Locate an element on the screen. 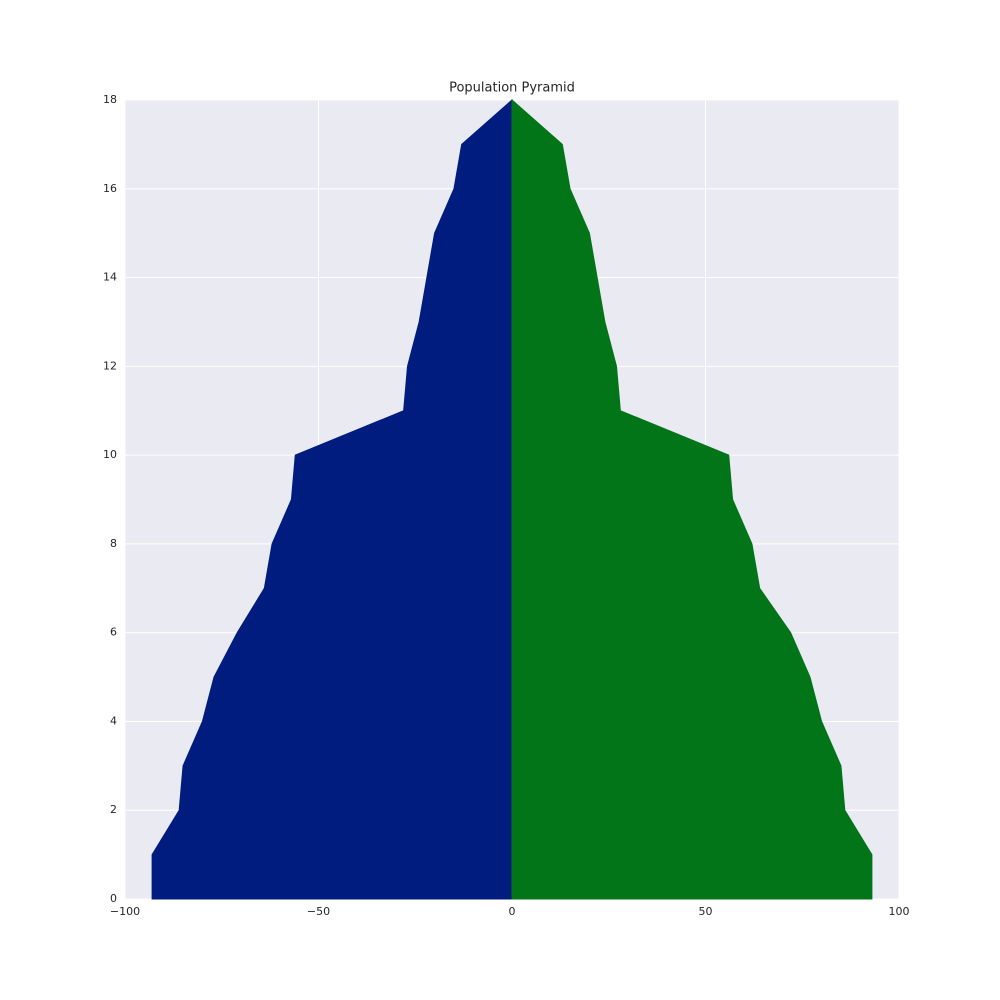 This screenshot has width=1000, height=1000. y-tick-label: 16 is located at coordinates (110, 188).